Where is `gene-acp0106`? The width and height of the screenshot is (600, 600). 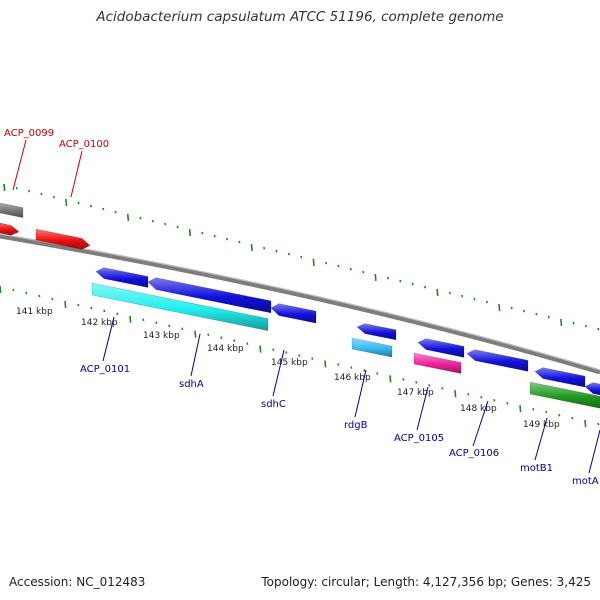
gene-acp0106 is located at coordinates (497, 360).